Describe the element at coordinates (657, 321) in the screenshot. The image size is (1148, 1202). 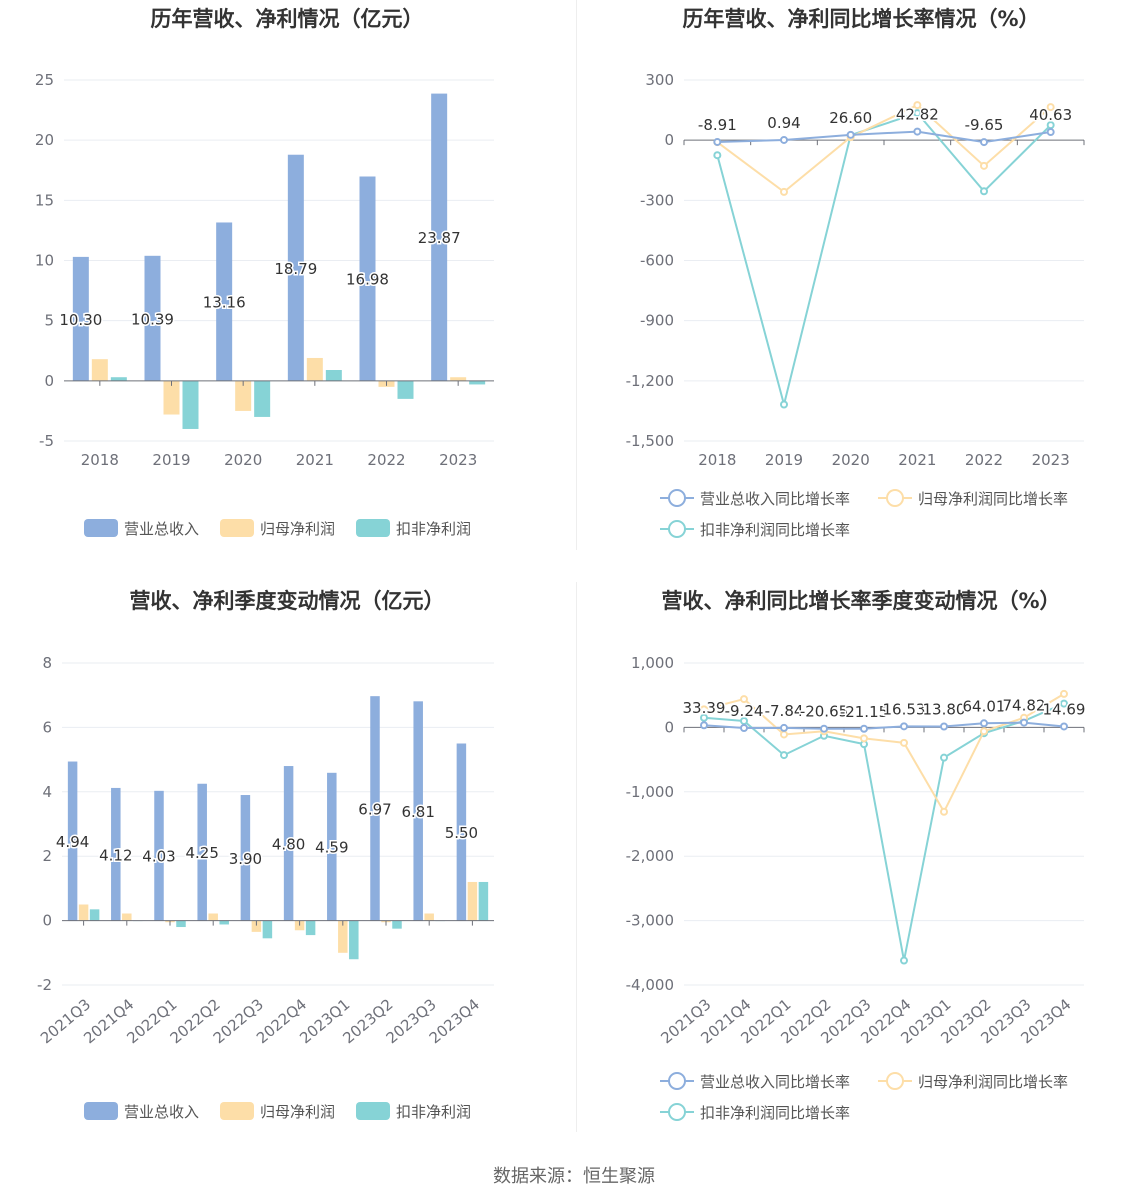
I see `y-tick-label: -900` at that location.